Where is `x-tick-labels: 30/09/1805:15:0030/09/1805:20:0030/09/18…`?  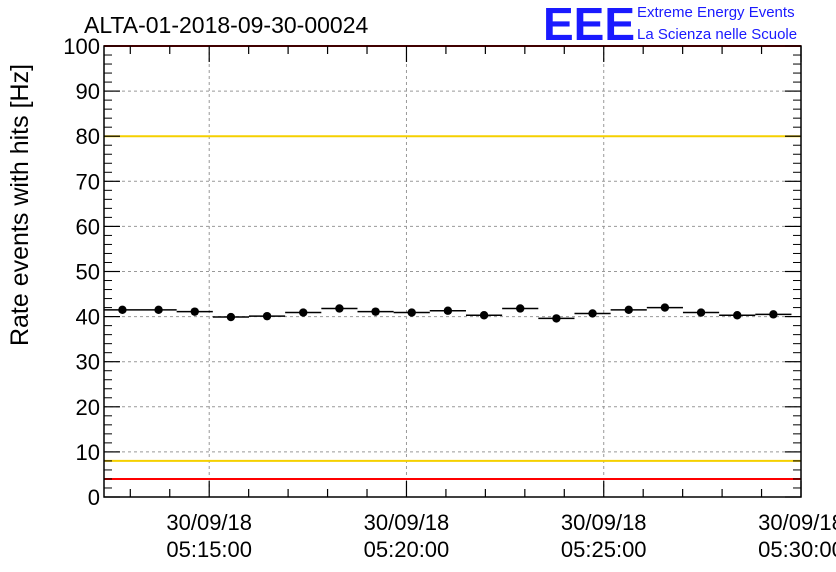
x-tick-labels: 30/09/1805:15:0030/09/1805:20:0030/09/18… is located at coordinates (501, 536).